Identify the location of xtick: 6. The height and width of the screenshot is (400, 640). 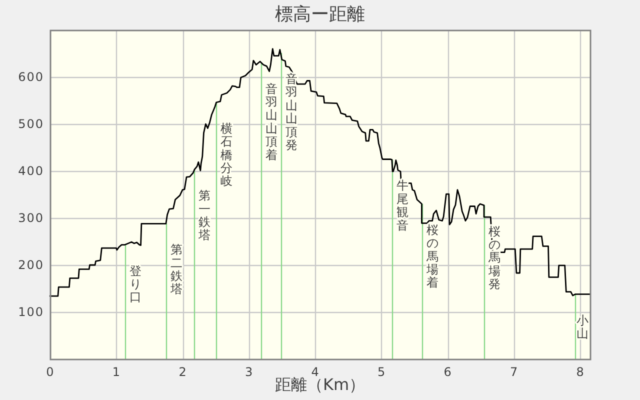
(448, 372).